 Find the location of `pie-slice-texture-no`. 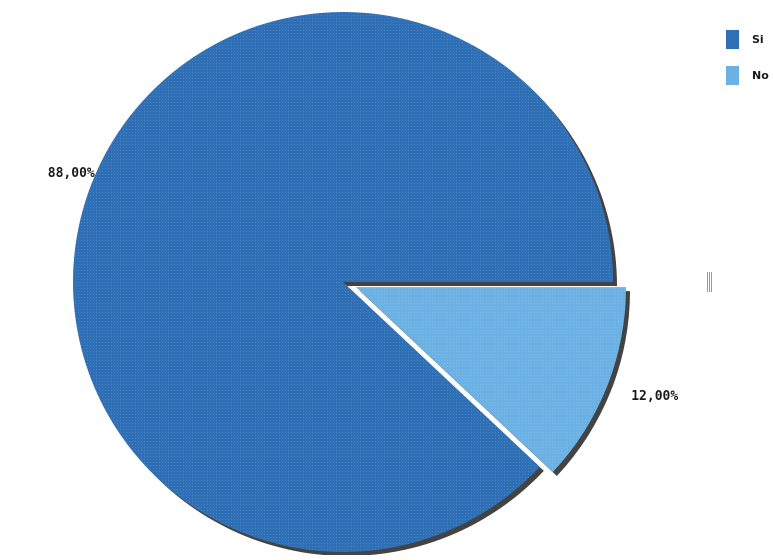

pie-slice-texture-no is located at coordinates (491, 379).